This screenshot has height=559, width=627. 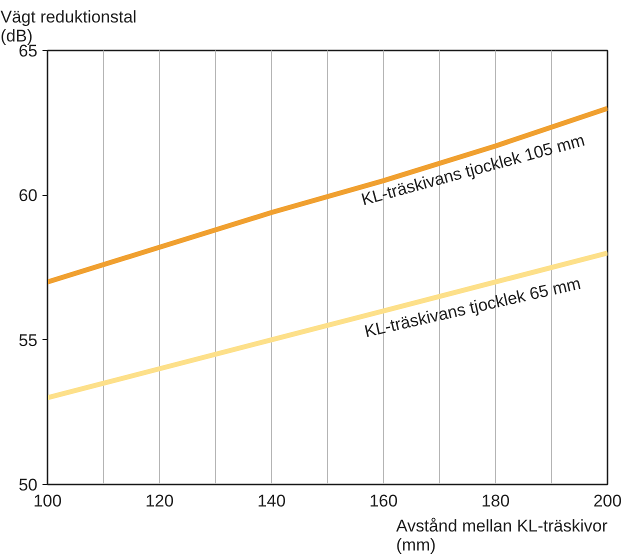 What do you see at coordinates (47, 501) in the screenshot?
I see `x-tick-label: 100` at bounding box center [47, 501].